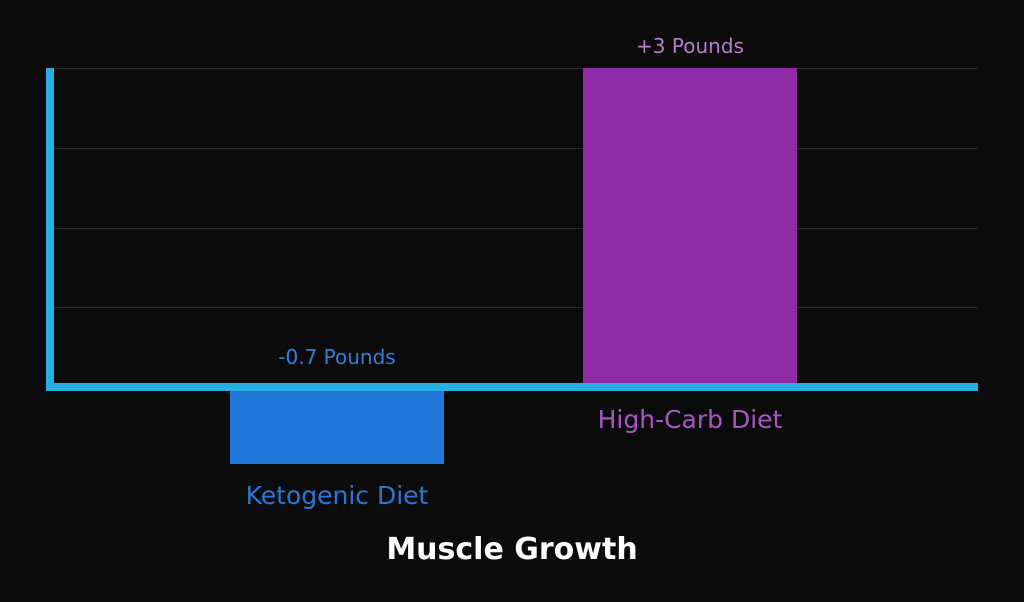 This screenshot has width=1024, height=602. I want to click on x-axis, so click(512, 387).